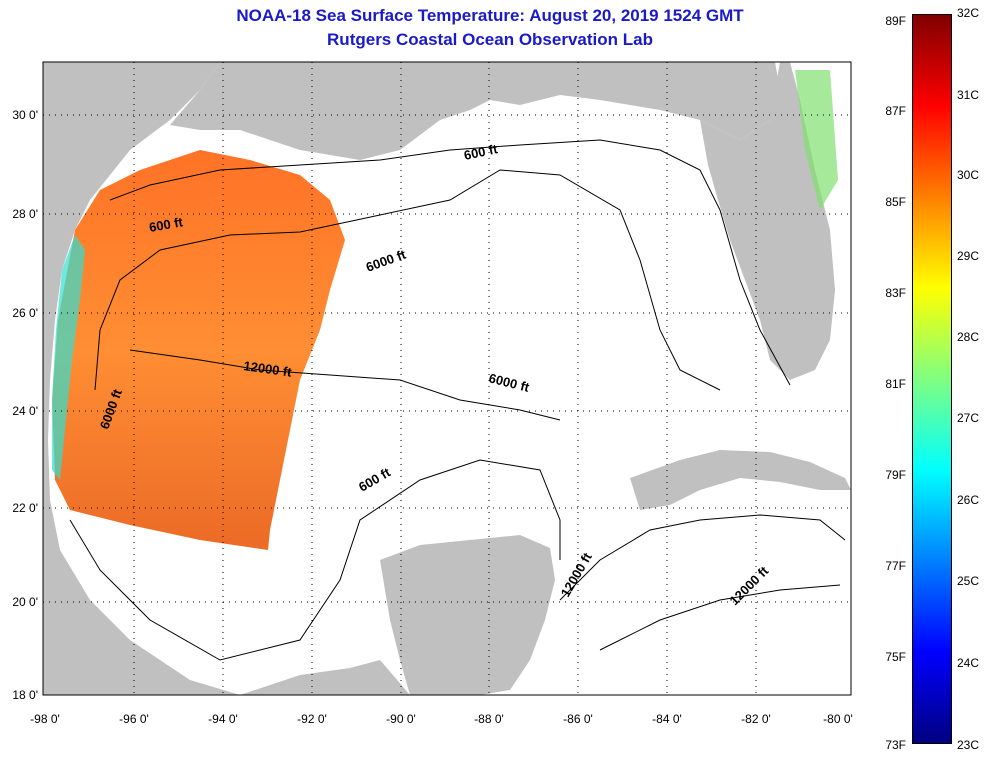 Image resolution: width=992 pixels, height=761 pixels. Describe the element at coordinates (25, 115) in the screenshot. I see `lat-label: 30 0'` at that location.